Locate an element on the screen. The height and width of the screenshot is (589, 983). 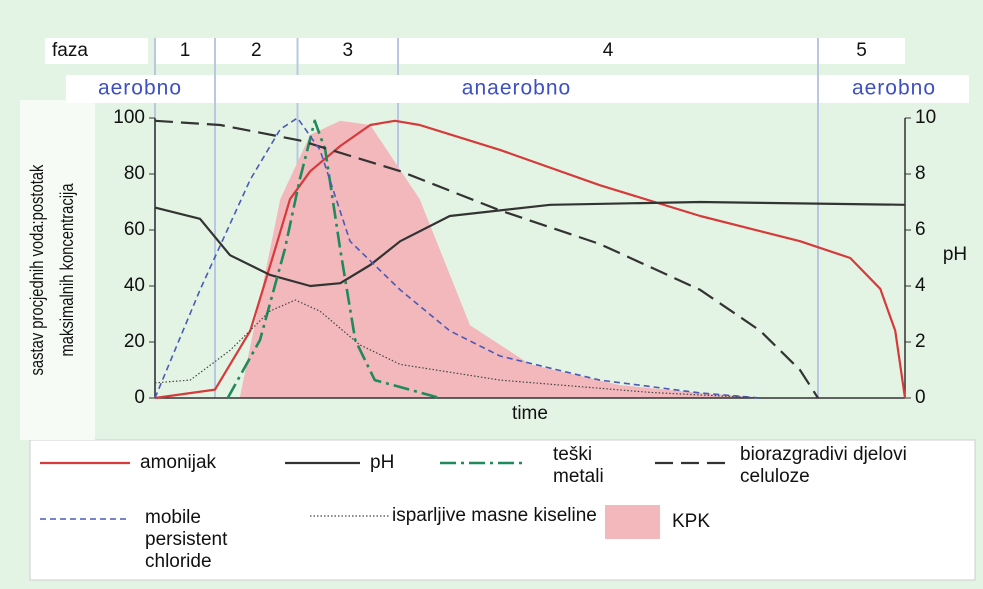
y-label-box is located at coordinates (57, 270).